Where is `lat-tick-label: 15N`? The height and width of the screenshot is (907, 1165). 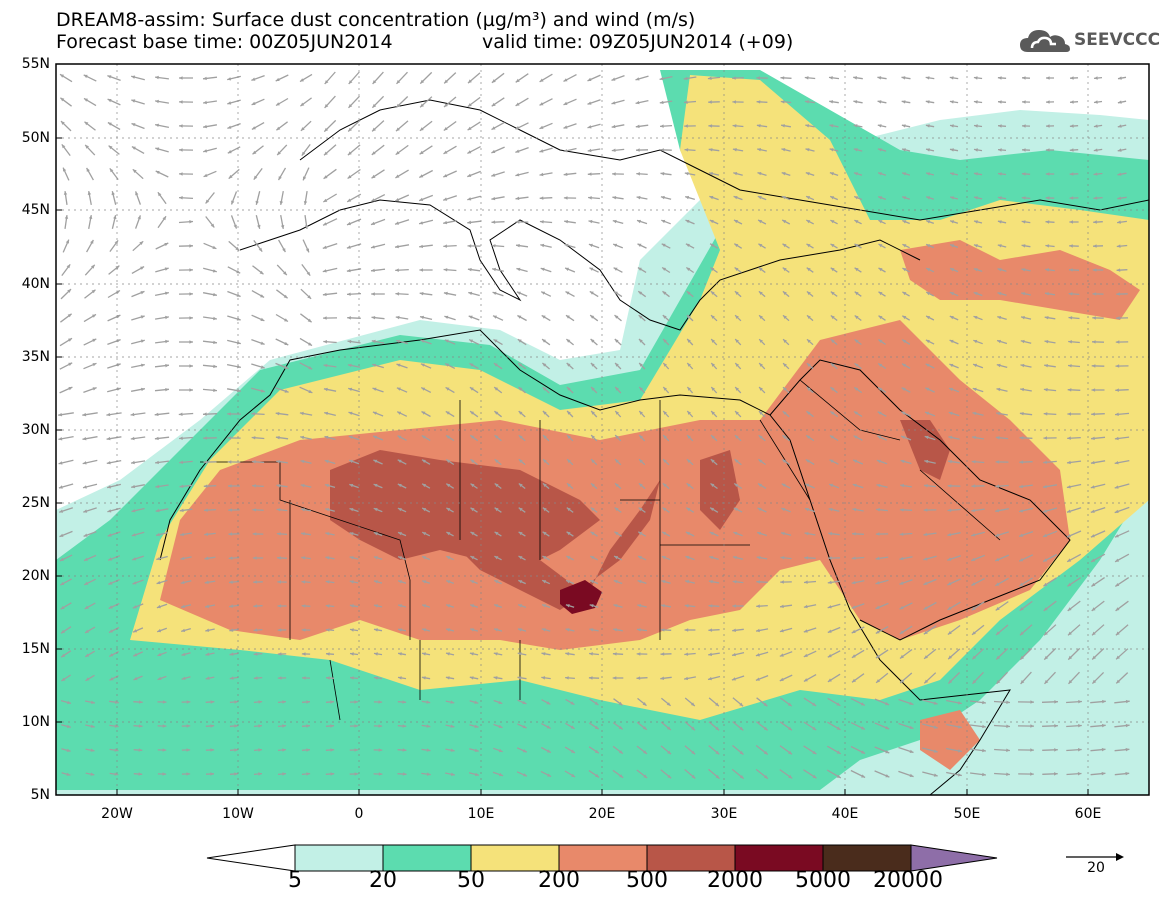 lat-tick-label: 15N is located at coordinates (35, 649).